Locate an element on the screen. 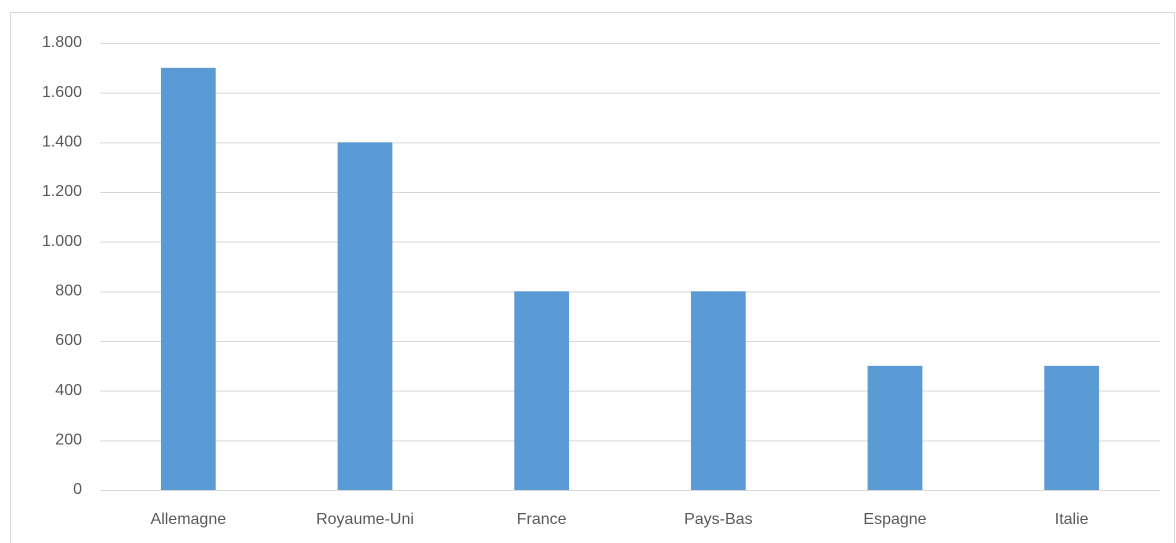 Image resolution: width=1176 pixels, height=543 pixels. x-tick-label: Italie is located at coordinates (1072, 519).